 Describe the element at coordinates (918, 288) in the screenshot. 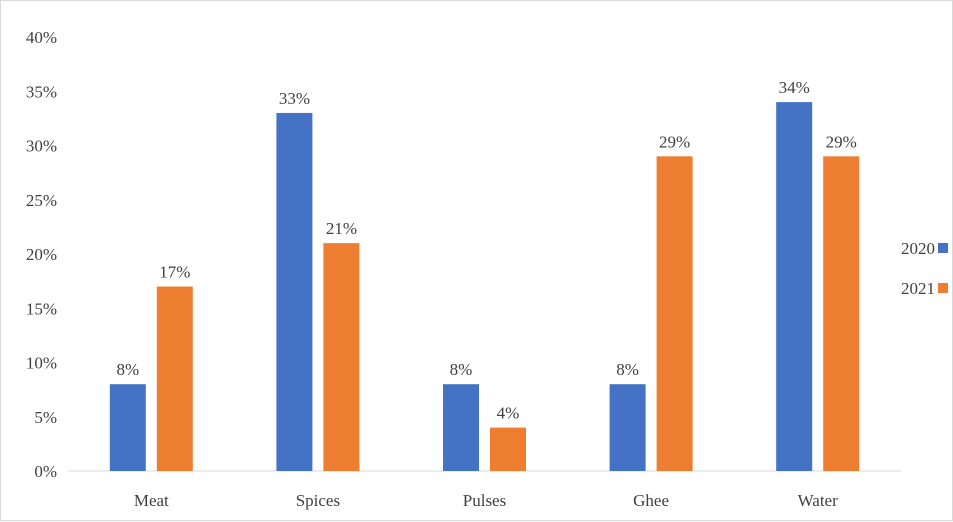

I see `legend-label: 2021` at that location.